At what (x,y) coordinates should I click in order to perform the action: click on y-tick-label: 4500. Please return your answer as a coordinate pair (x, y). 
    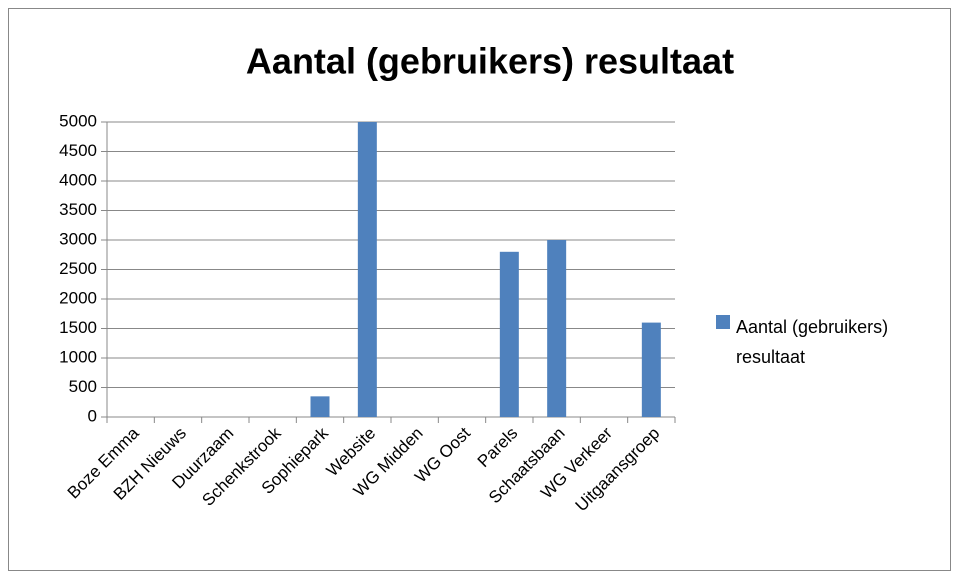
    Looking at the image, I should click on (78, 150).